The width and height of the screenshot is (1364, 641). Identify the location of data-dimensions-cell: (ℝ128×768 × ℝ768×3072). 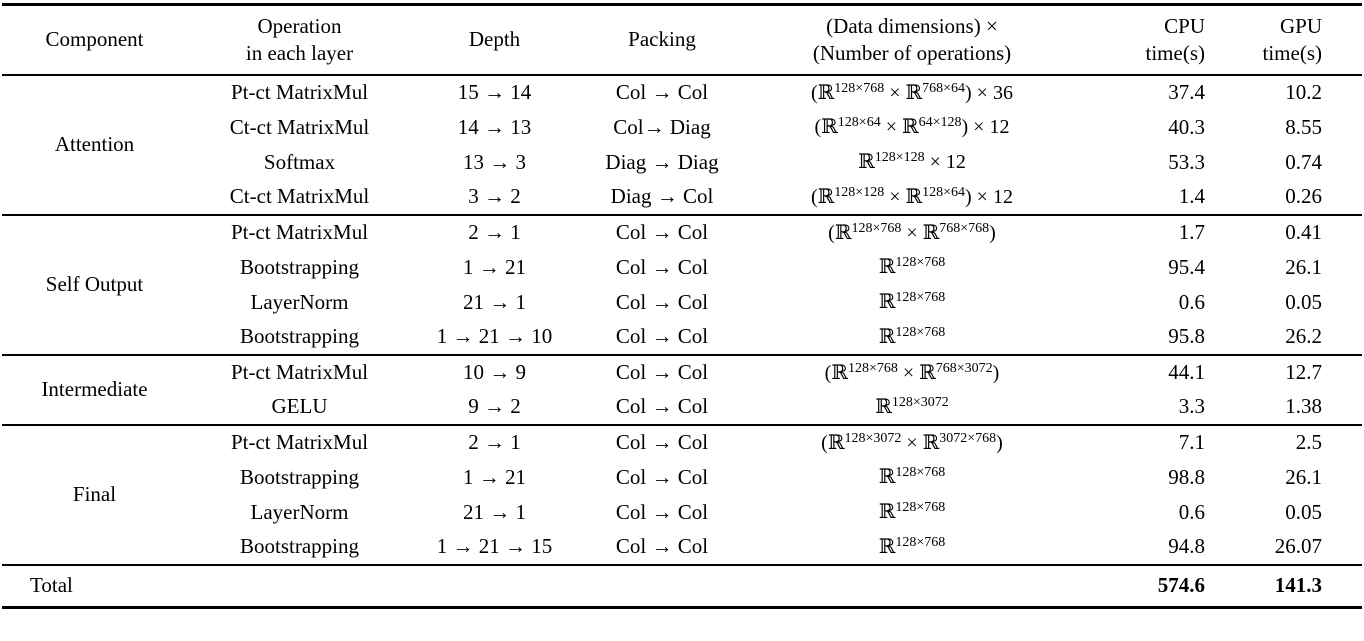
(912, 372).